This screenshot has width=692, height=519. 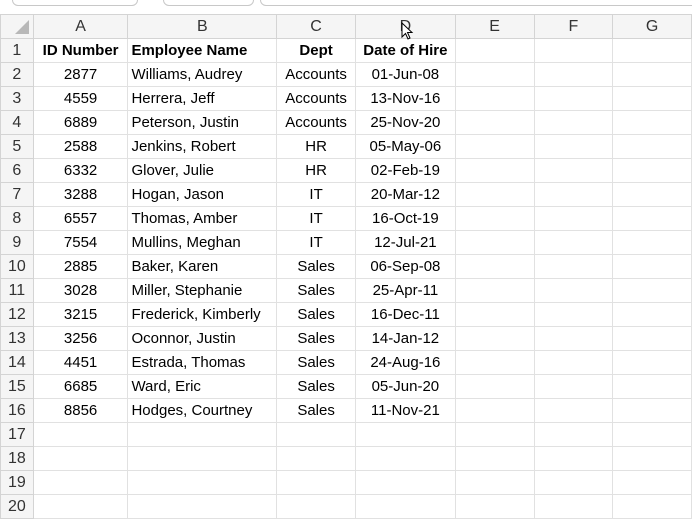 I want to click on row-header: 17, so click(x=17, y=434).